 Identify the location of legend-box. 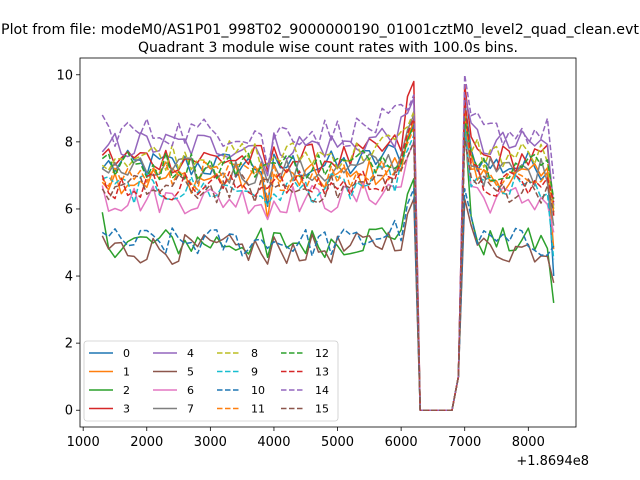
(211, 381).